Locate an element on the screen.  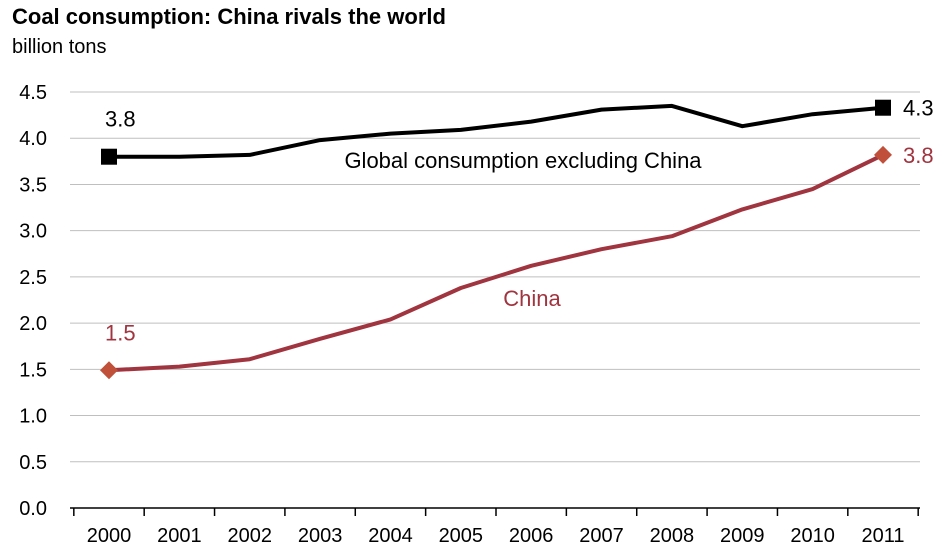
series-label-global: Global consumption excluding China is located at coordinates (523, 160).